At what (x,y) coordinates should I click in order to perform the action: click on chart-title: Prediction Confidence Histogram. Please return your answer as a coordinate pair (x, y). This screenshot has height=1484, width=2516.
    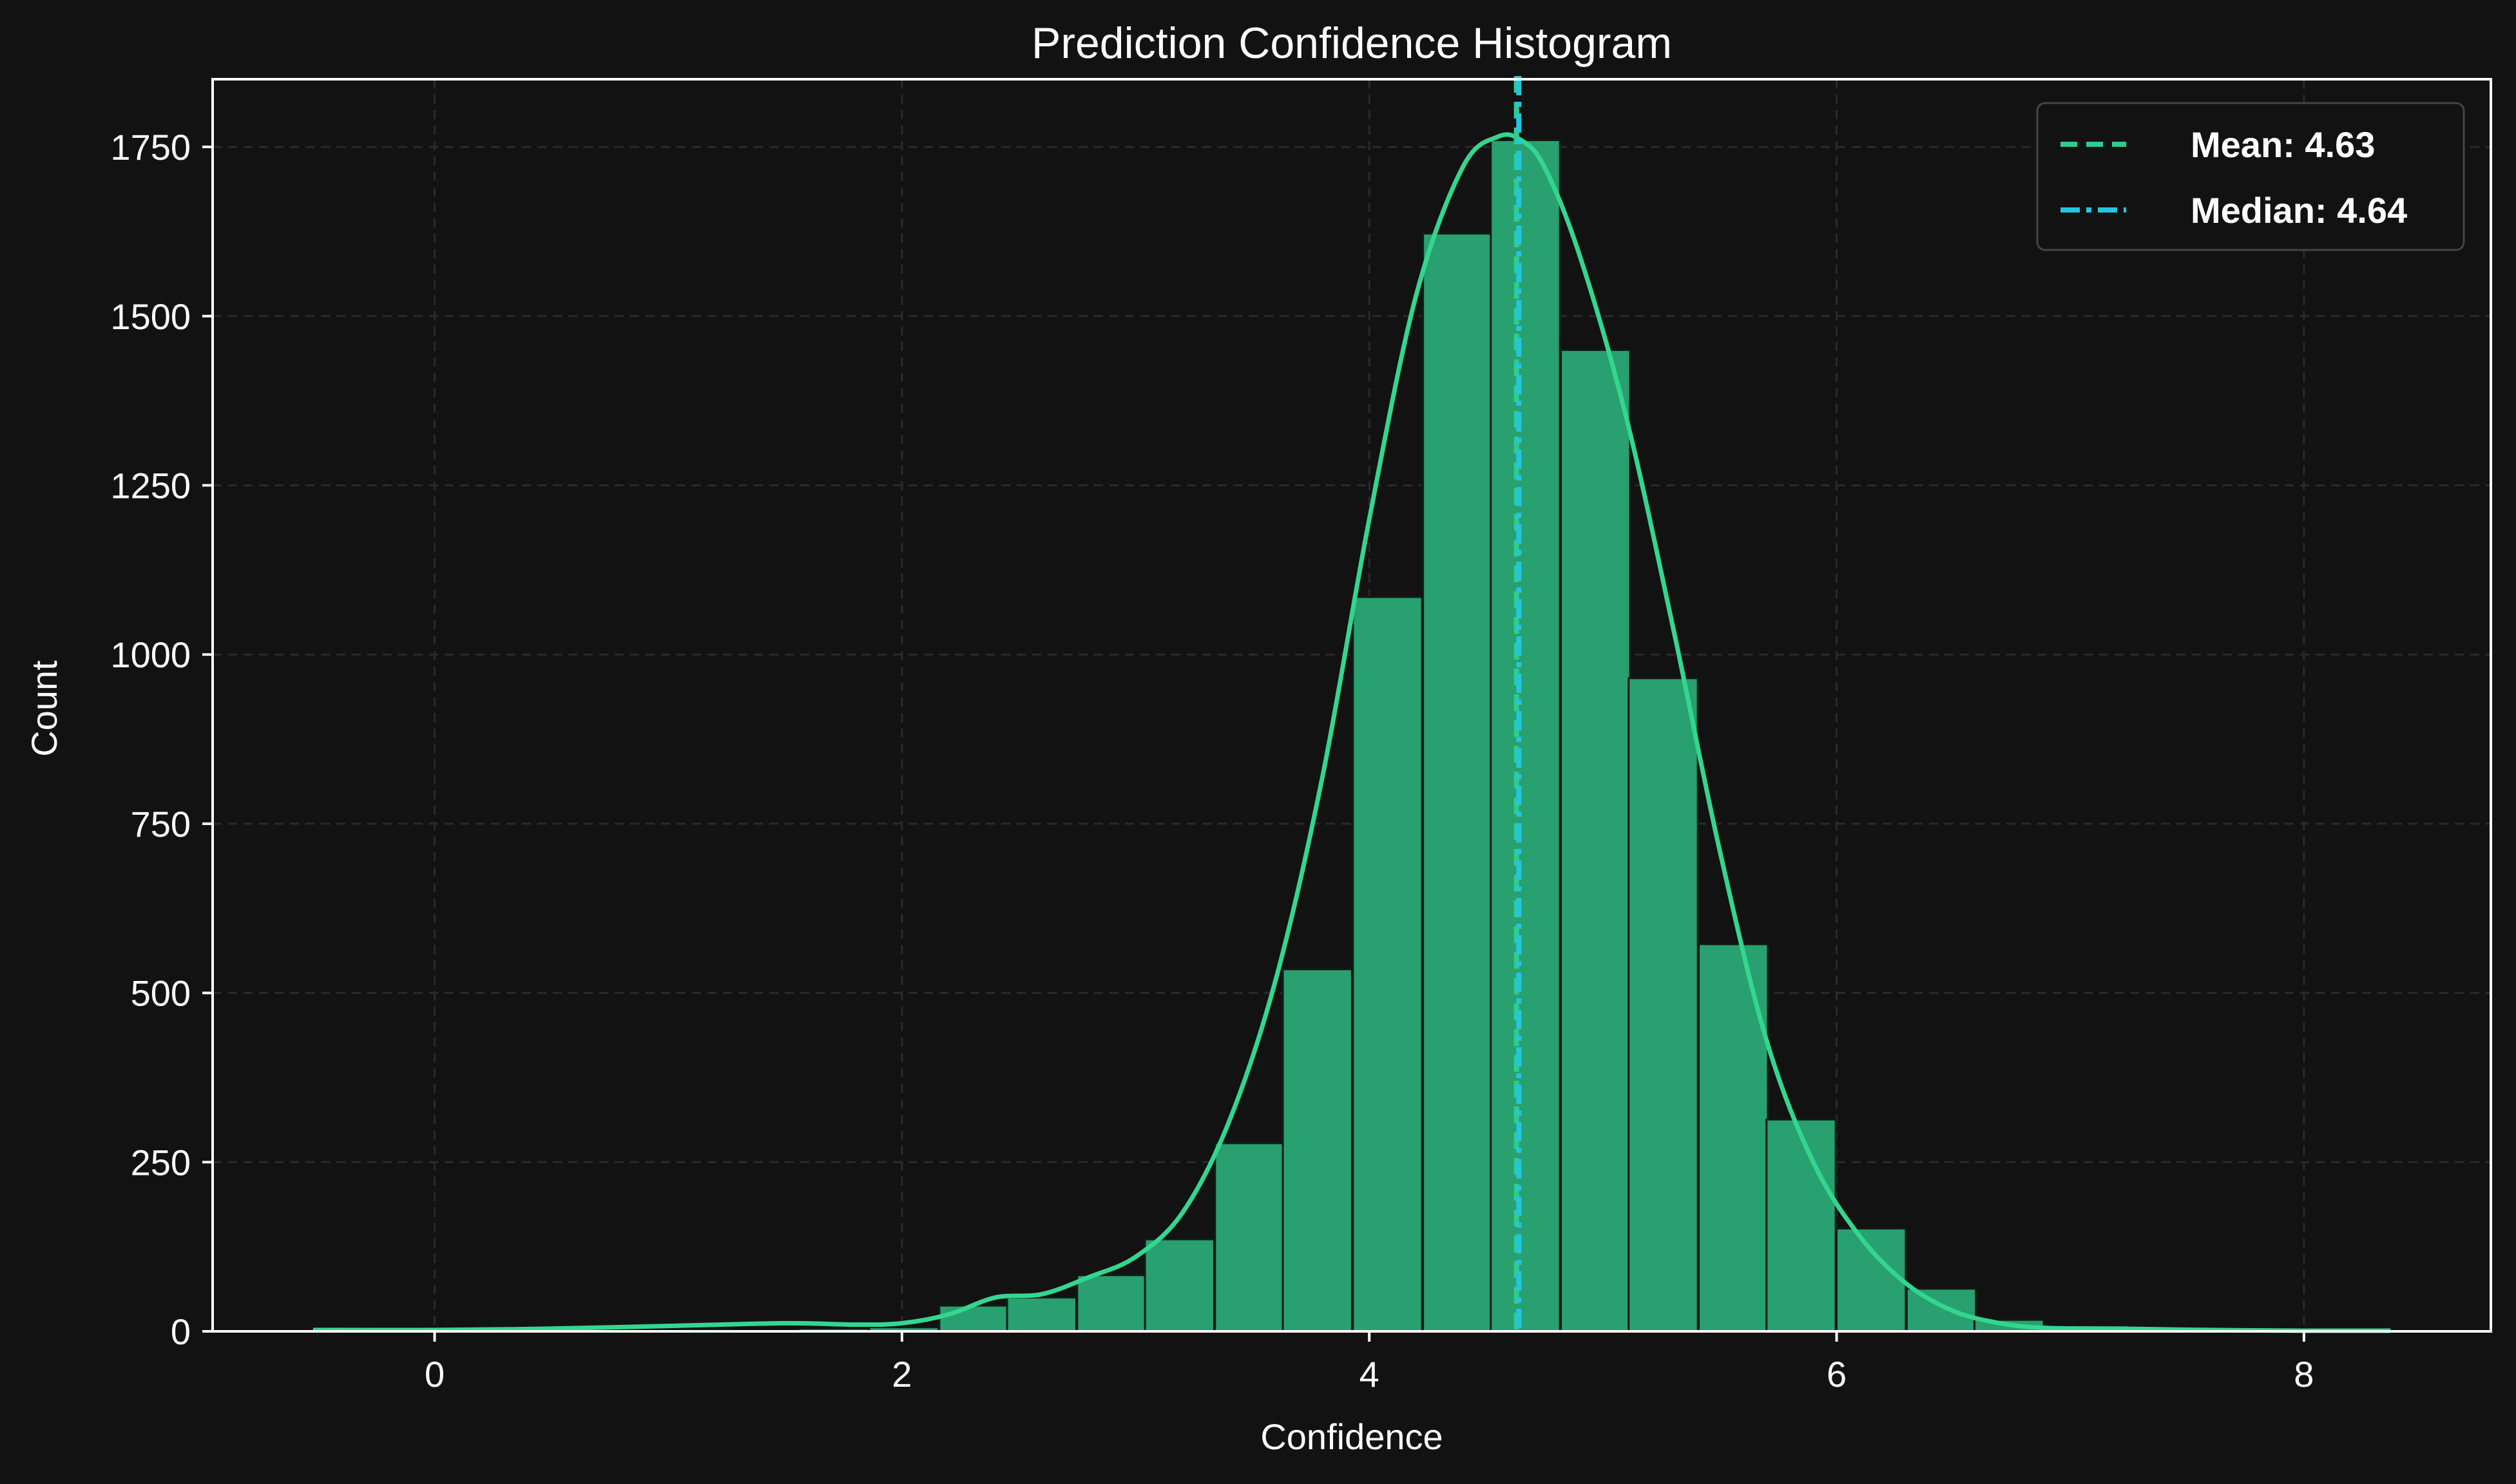
    Looking at the image, I should click on (1352, 43).